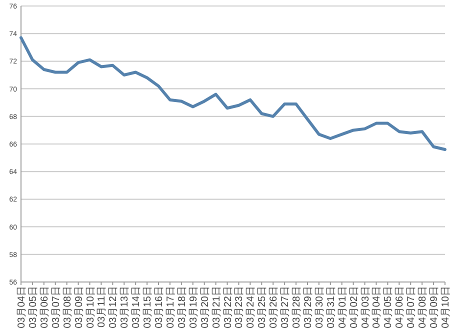 This screenshot has height=330, width=452. Describe the element at coordinates (354, 307) in the screenshot. I see `x-tick-label: 04月02日` at that location.